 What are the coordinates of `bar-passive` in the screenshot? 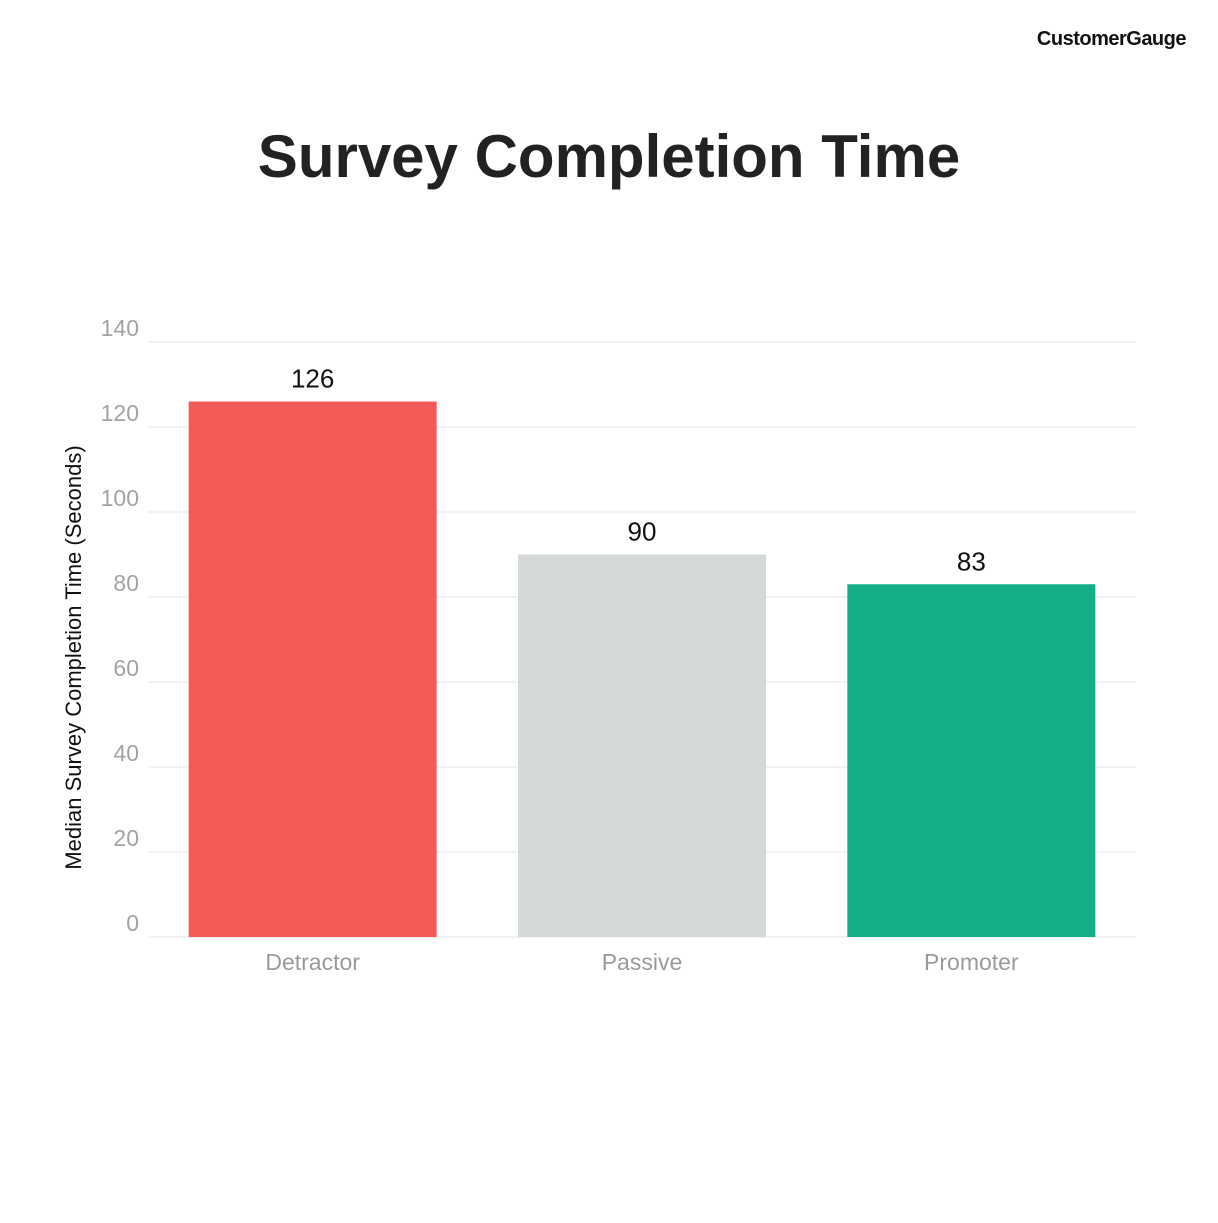 It's located at (642, 745).